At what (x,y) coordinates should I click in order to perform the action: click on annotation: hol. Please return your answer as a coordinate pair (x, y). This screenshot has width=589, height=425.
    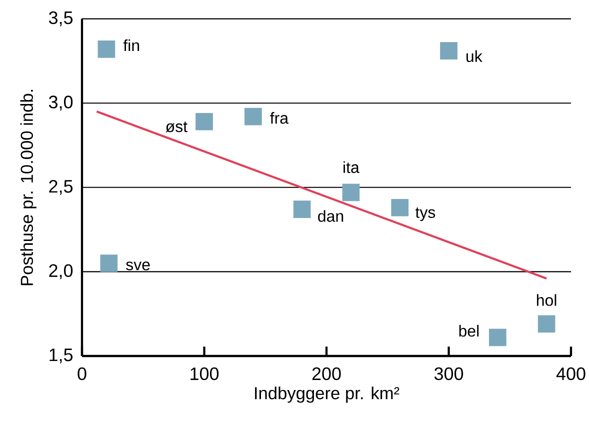
    Looking at the image, I should click on (546, 300).